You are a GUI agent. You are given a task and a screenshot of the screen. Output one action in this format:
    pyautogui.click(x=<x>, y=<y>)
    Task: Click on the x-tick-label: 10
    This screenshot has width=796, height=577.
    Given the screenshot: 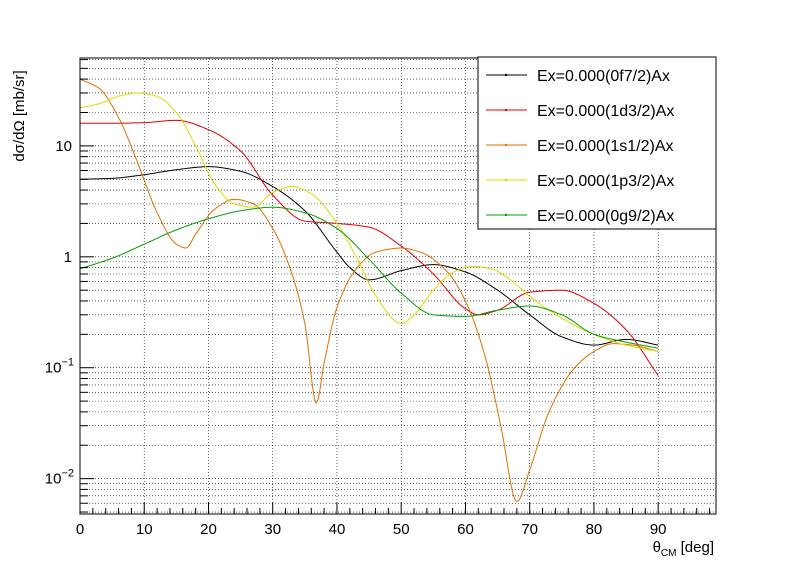 What is the action you would take?
    pyautogui.click(x=144, y=529)
    